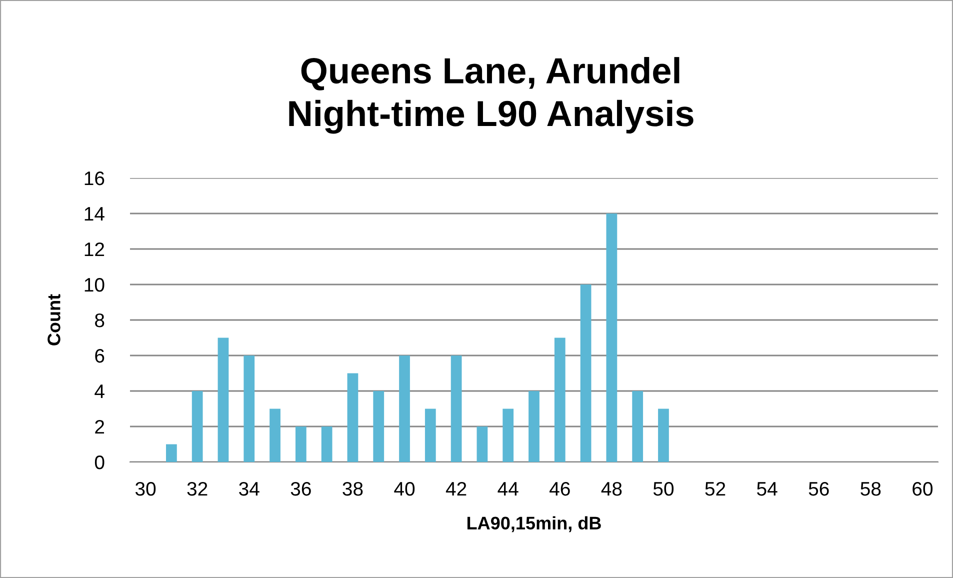  Describe the element at coordinates (352, 489) in the screenshot. I see `x-tick-label: 38` at that location.